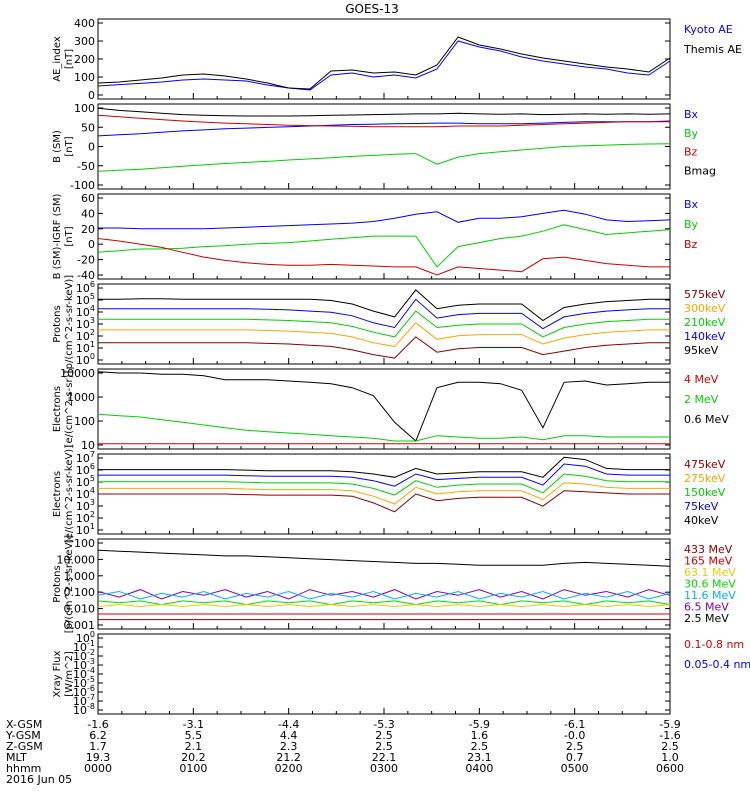 Image resolution: width=750 pixels, height=804 pixels. Describe the element at coordinates (708, 549) in the screenshot. I see `legend-entry: 433 MeV` at that location.